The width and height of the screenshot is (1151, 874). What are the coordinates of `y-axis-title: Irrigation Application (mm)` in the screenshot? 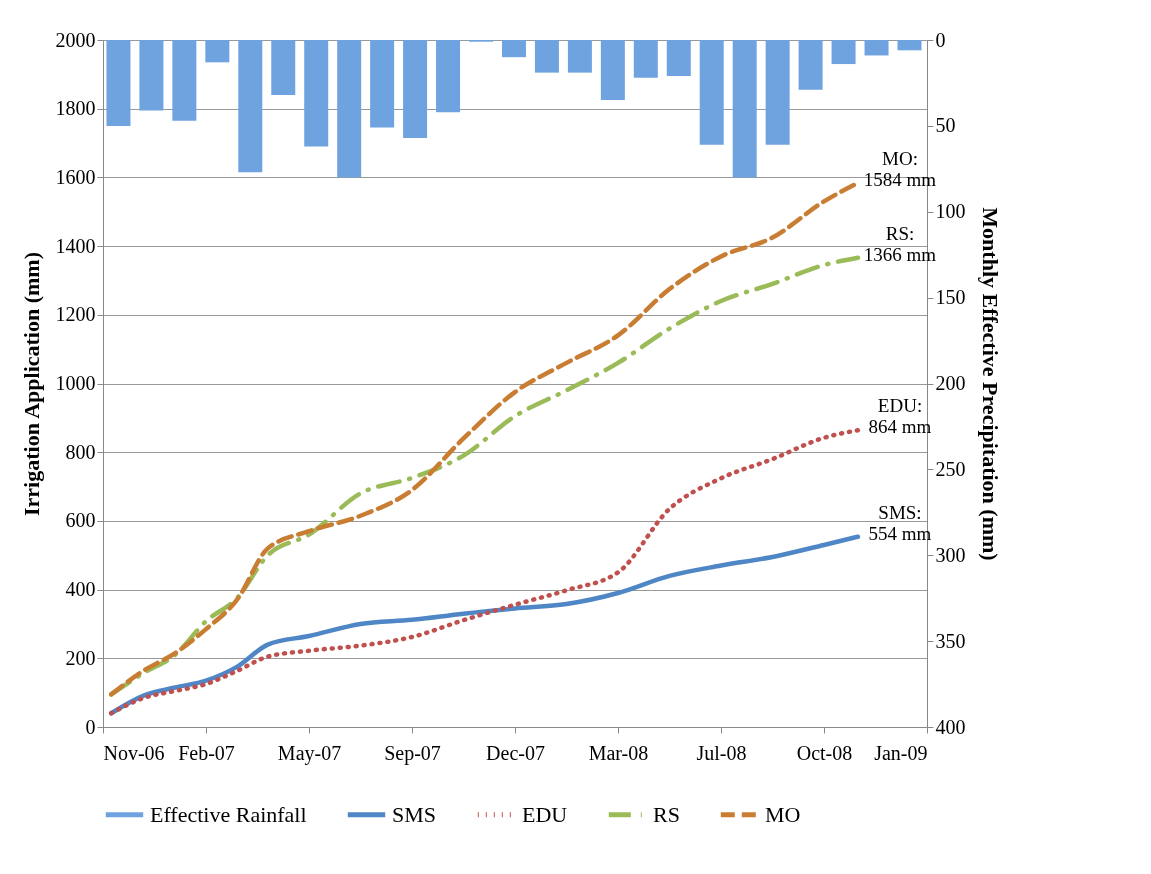 It's located at (31, 384).